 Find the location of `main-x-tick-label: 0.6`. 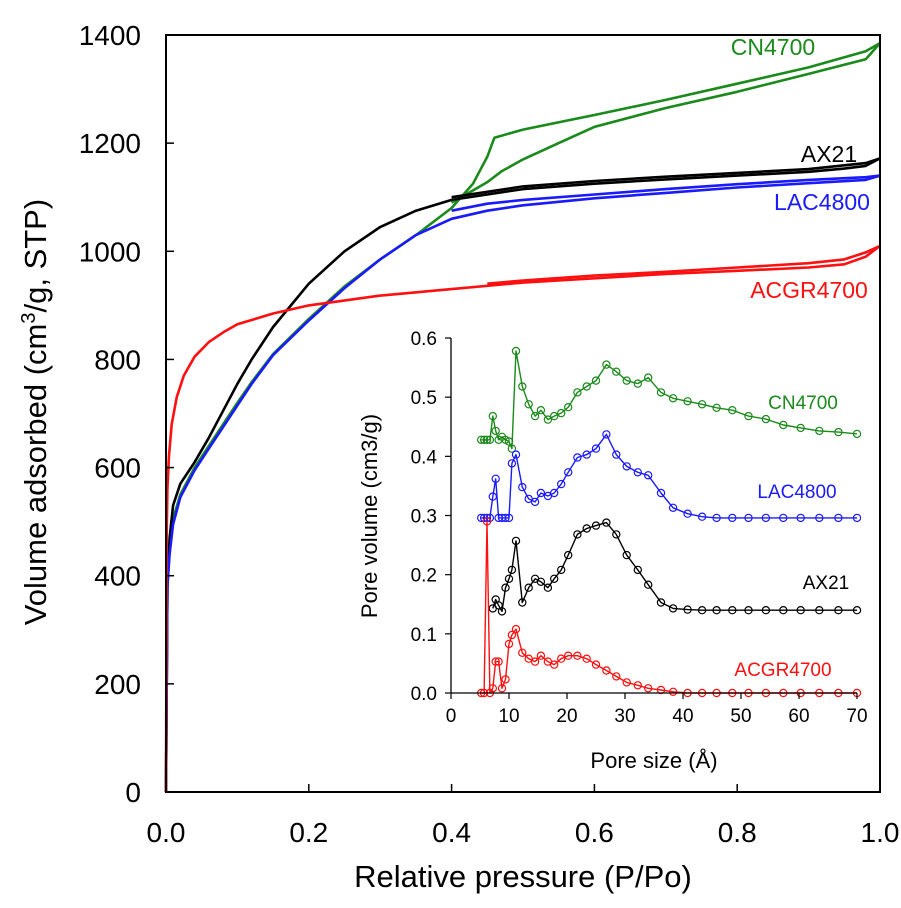

main-x-tick-label: 0.6 is located at coordinates (594, 832).